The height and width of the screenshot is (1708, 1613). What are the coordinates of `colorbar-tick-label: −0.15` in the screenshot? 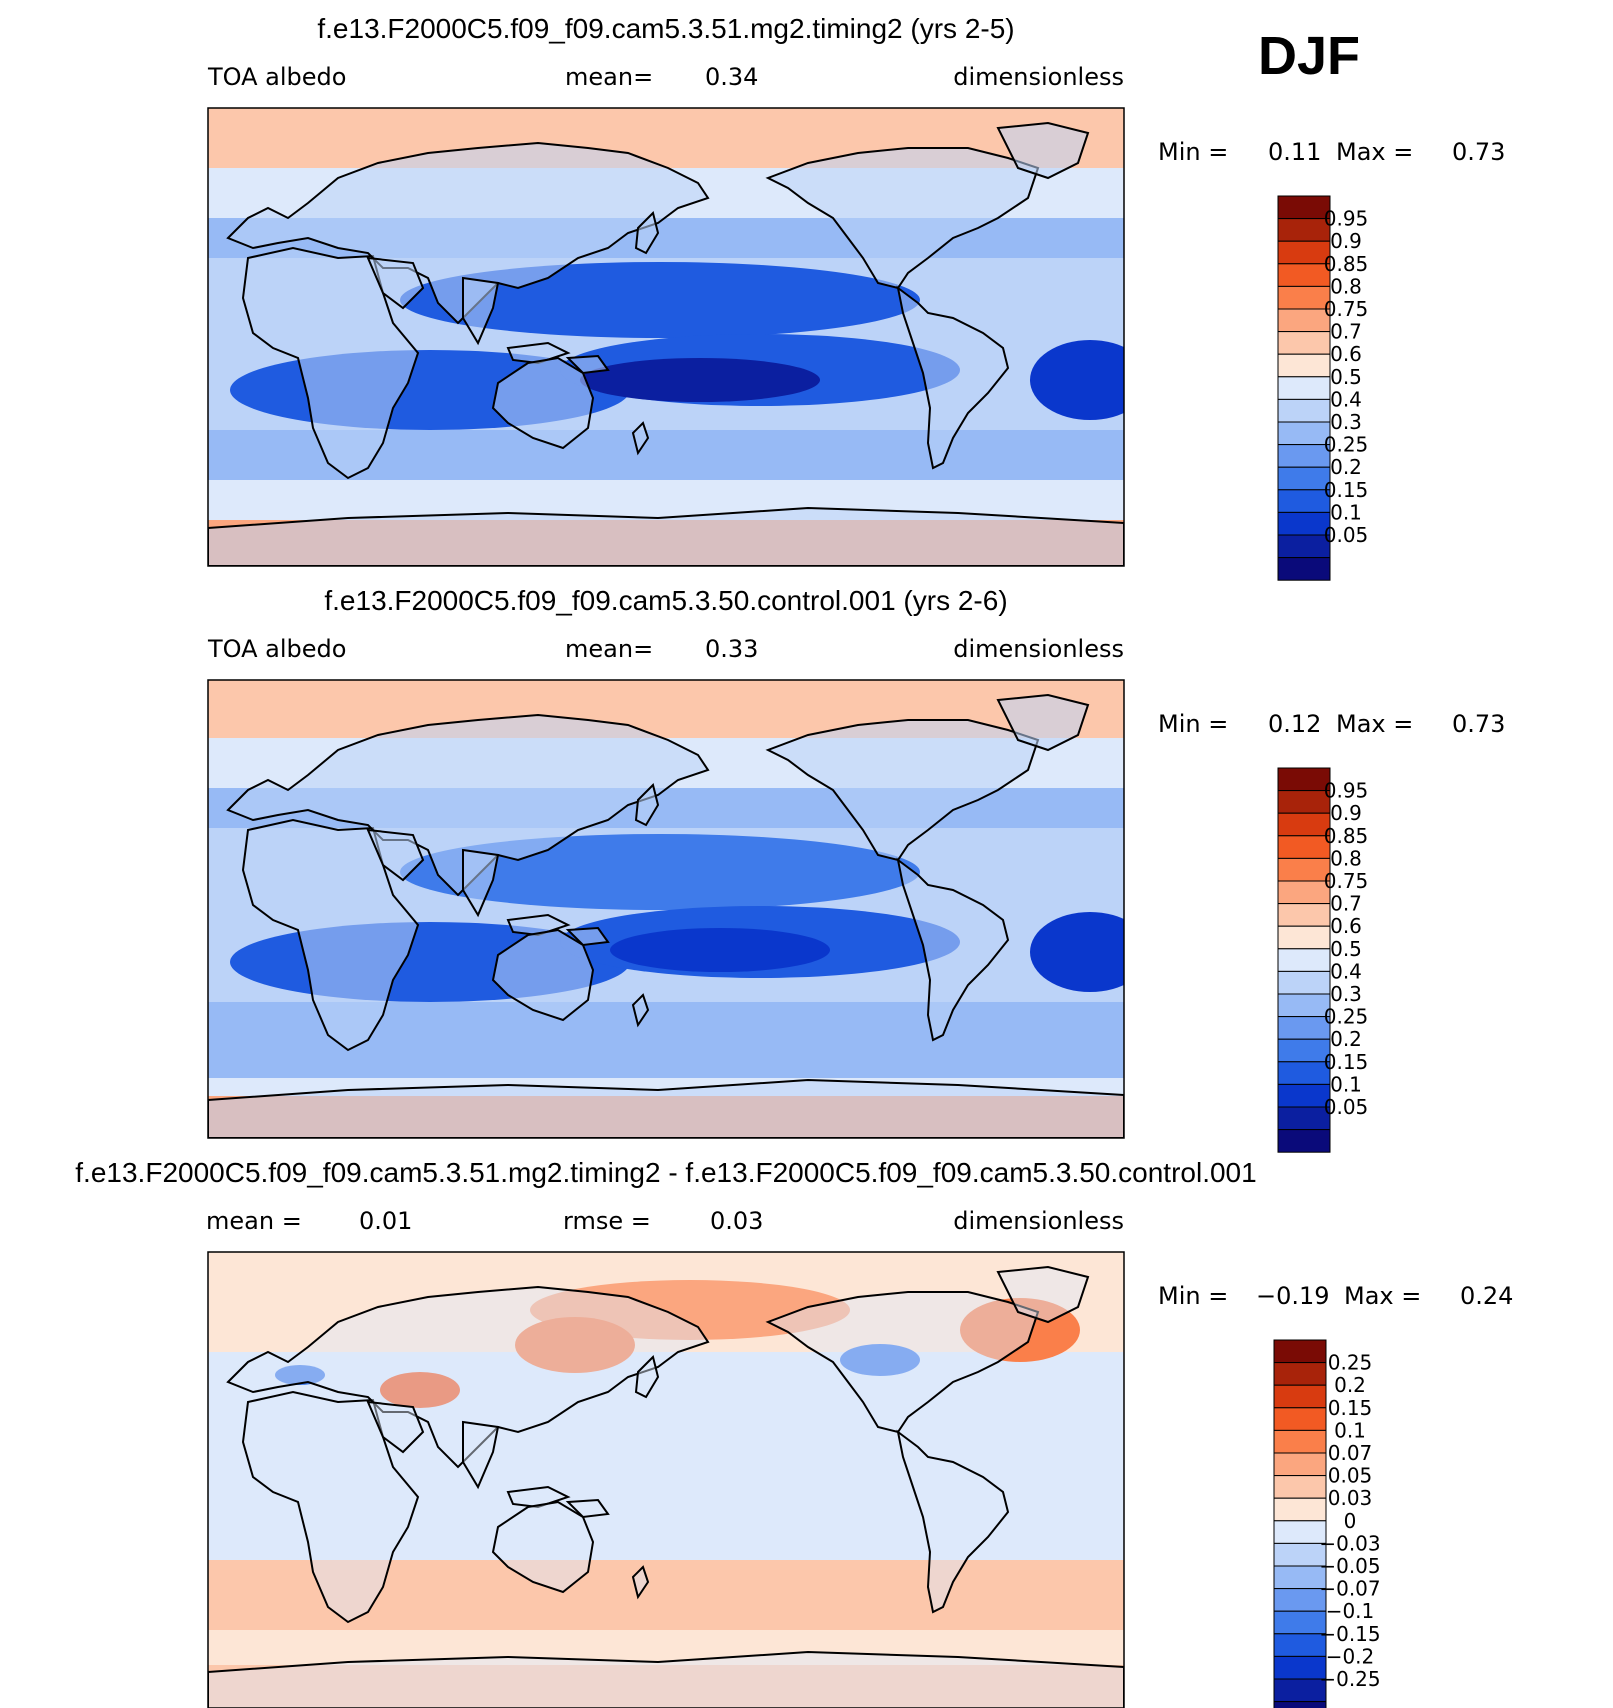 It's located at (1349, 1634).